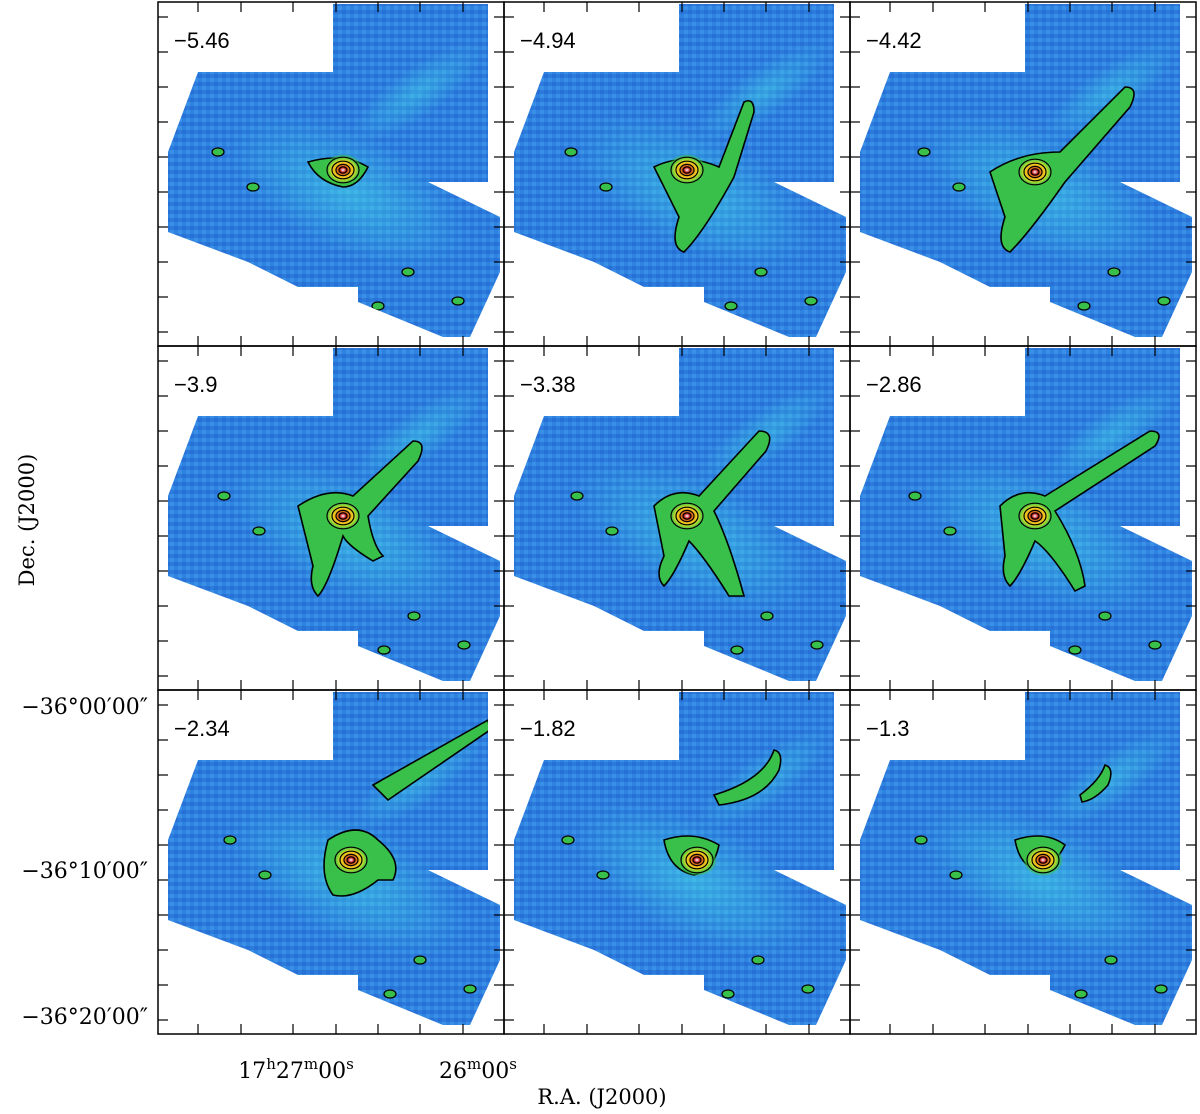 The width and height of the screenshot is (1200, 1114). I want to click on channel-panel: −5.46, so click(331, 174).